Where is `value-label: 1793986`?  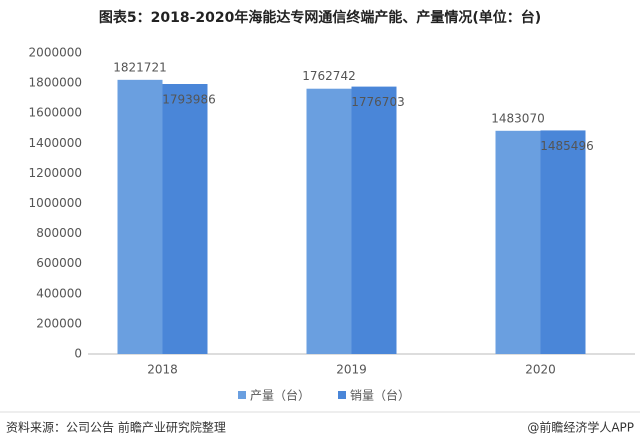
value-label: 1793986 is located at coordinates (188, 100).